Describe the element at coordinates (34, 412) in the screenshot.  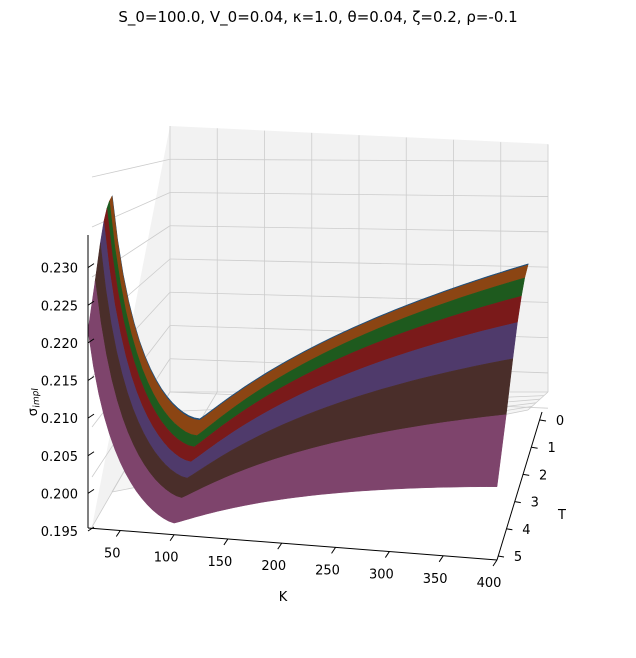
I see `z-axis-label-symbol: σ` at that location.